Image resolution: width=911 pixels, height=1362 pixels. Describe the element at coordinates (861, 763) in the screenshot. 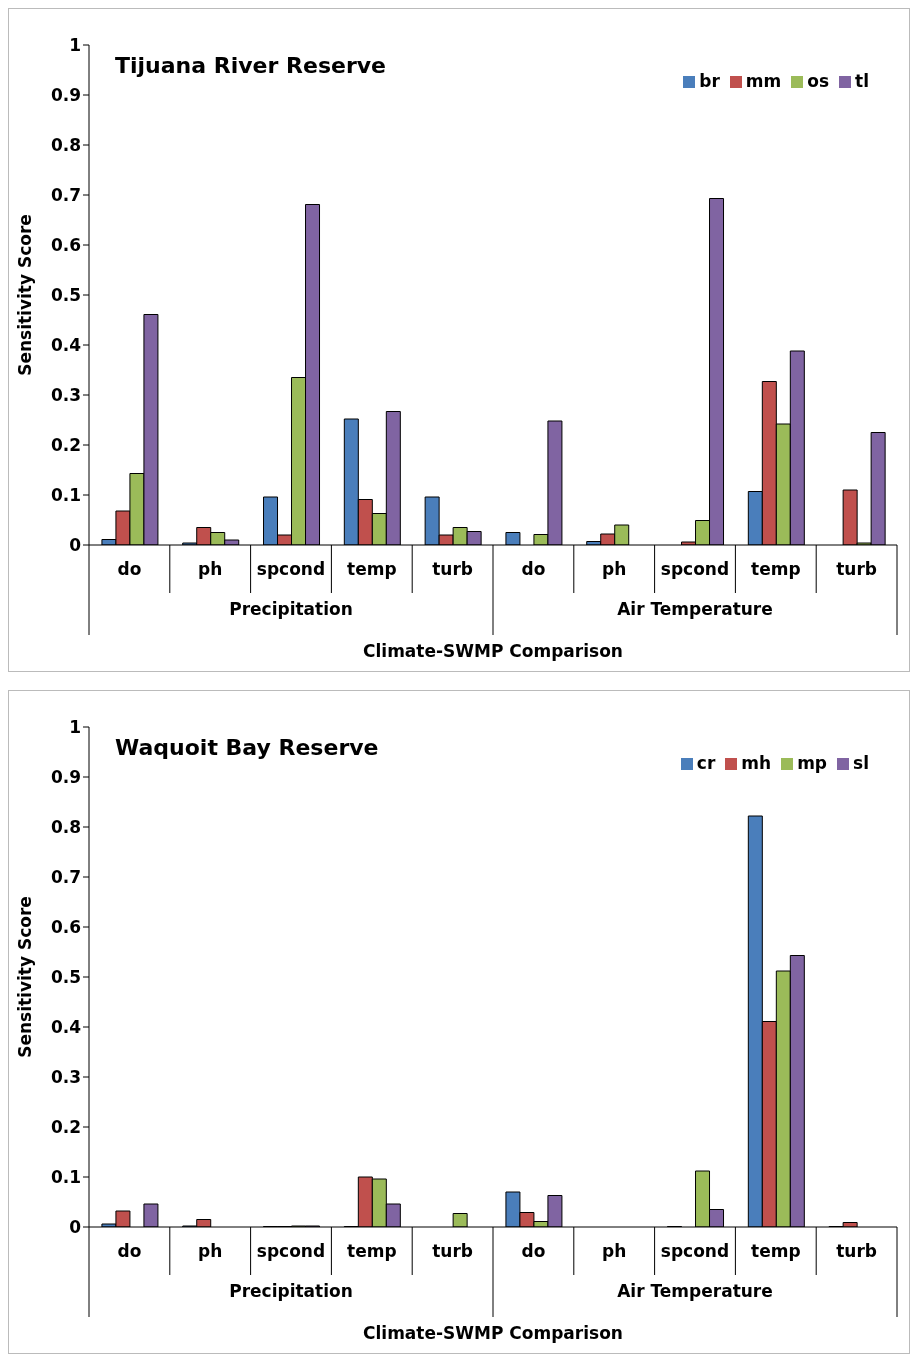

I see `legend-label: sl` at that location.